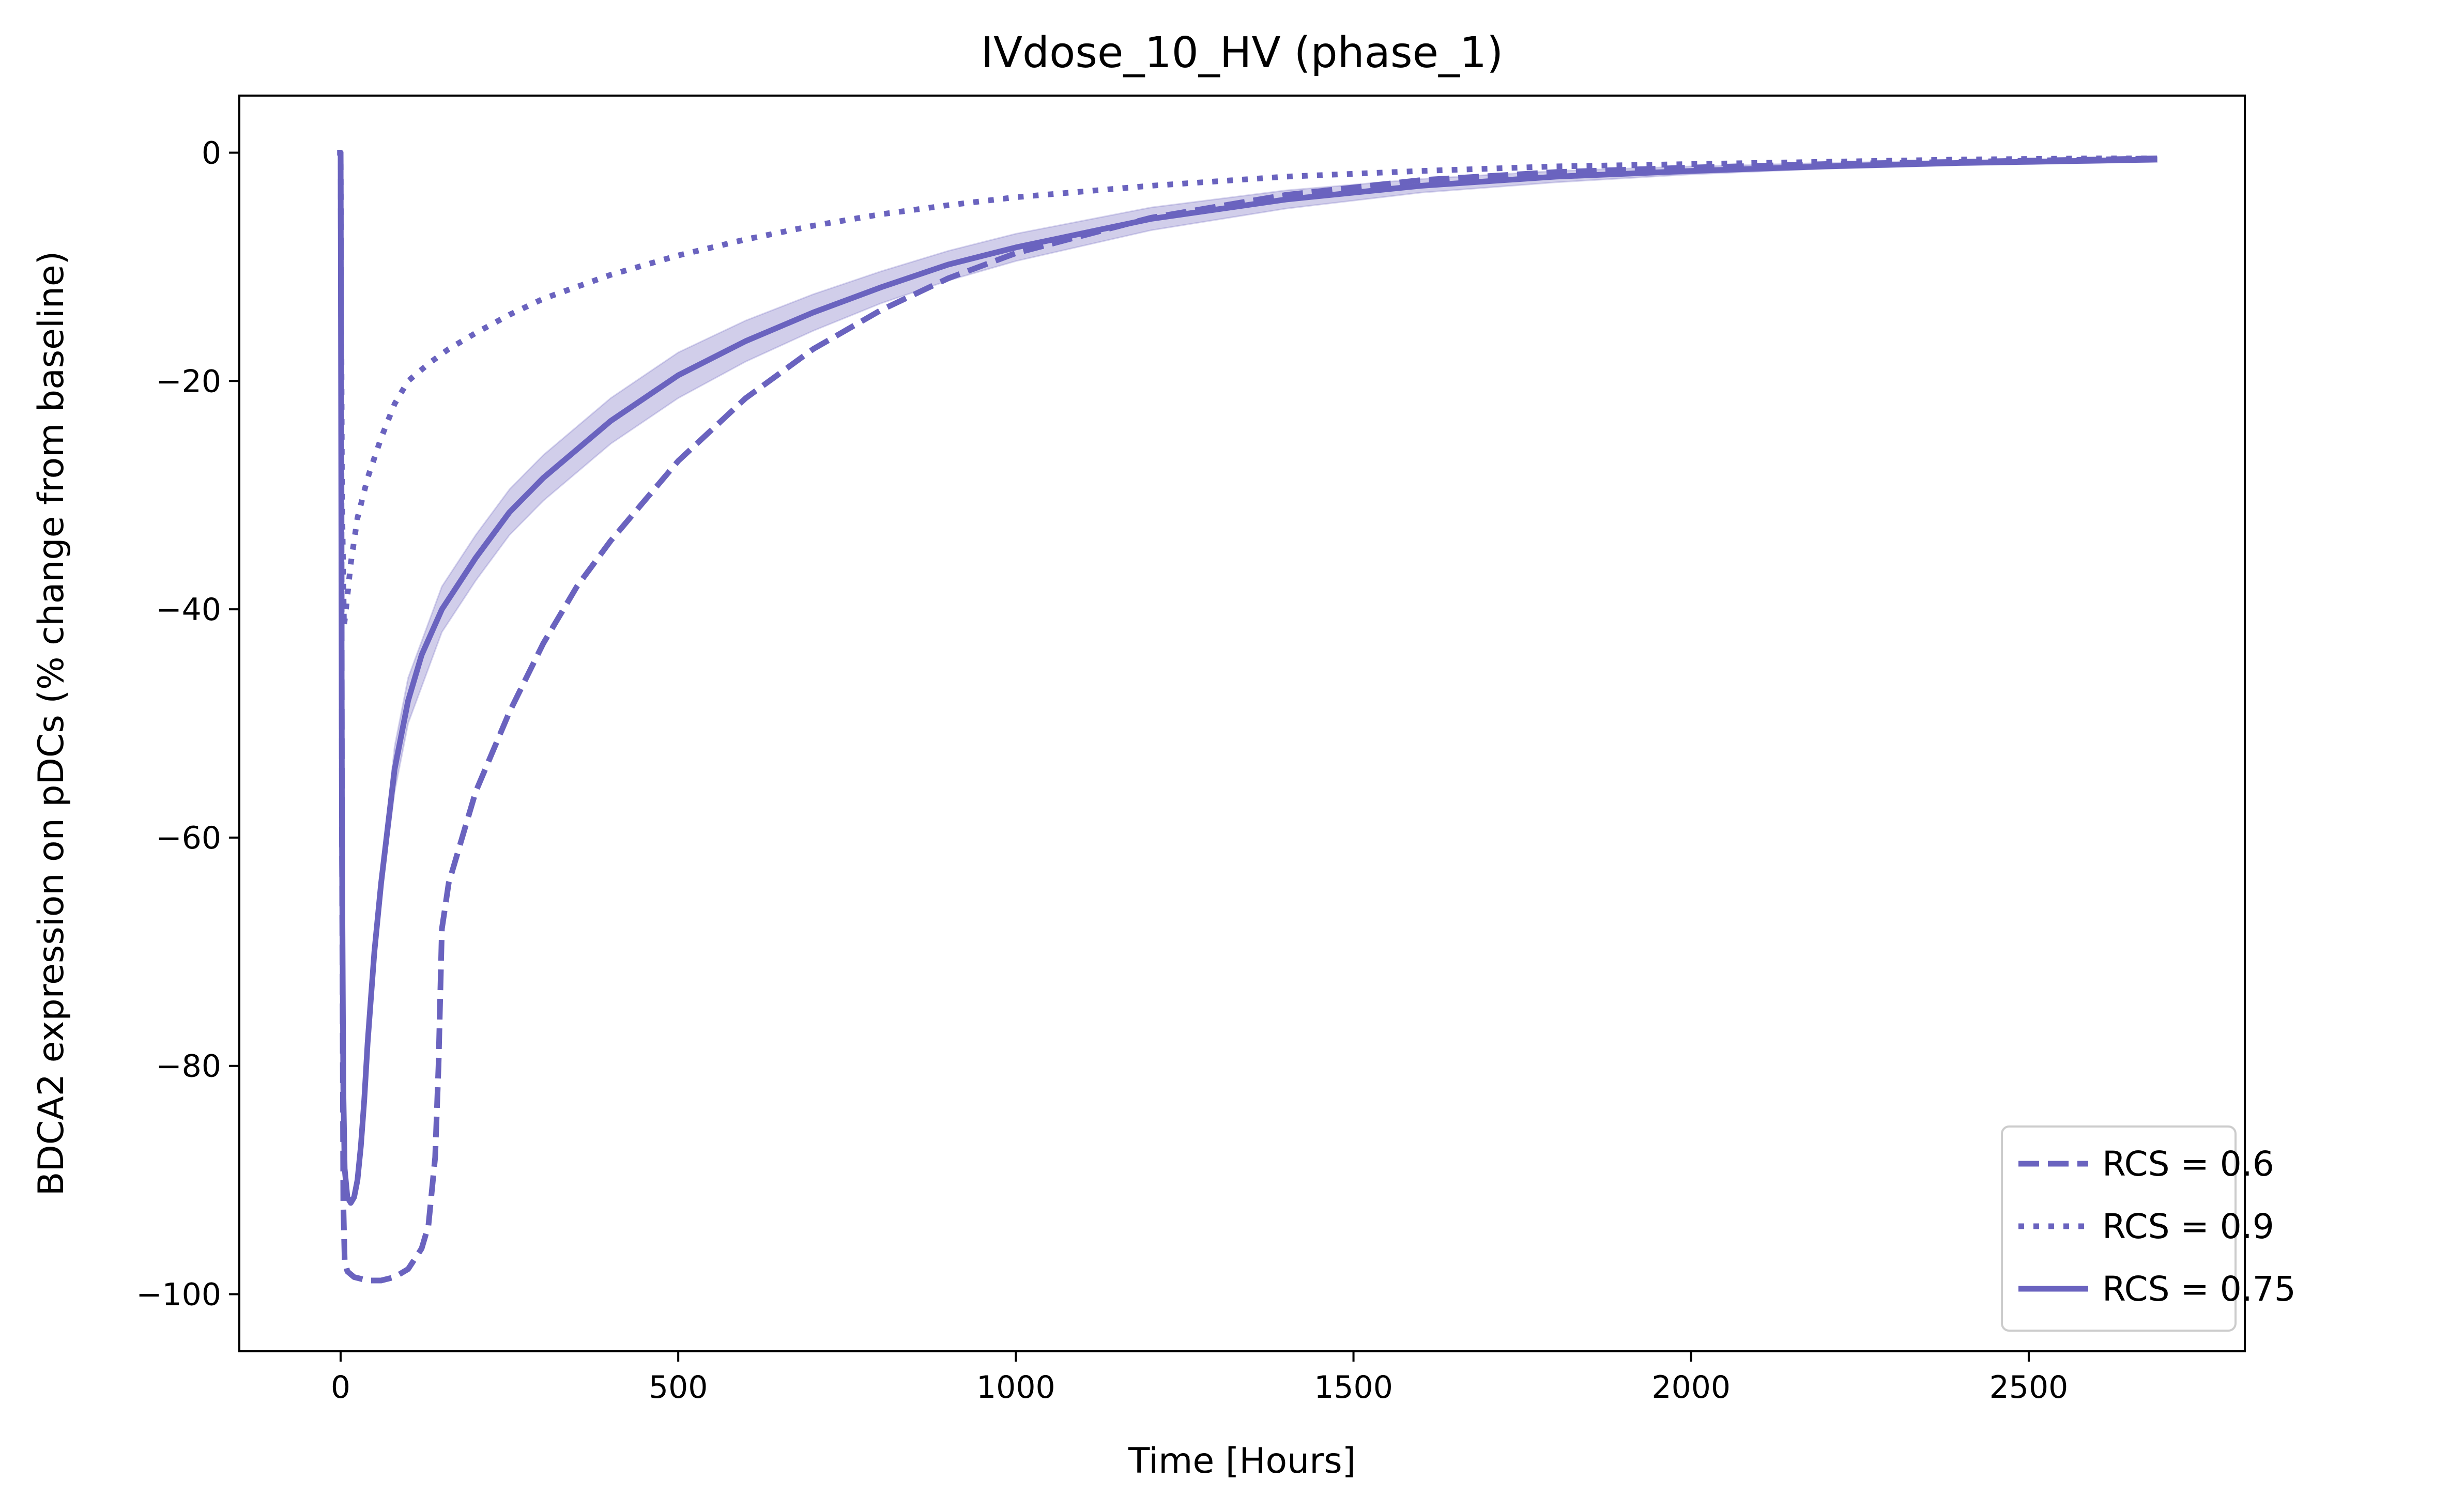 This screenshot has width=2449, height=1512. I want to click on chart-title: IVdose_10_HV (phase_1), so click(1242, 53).